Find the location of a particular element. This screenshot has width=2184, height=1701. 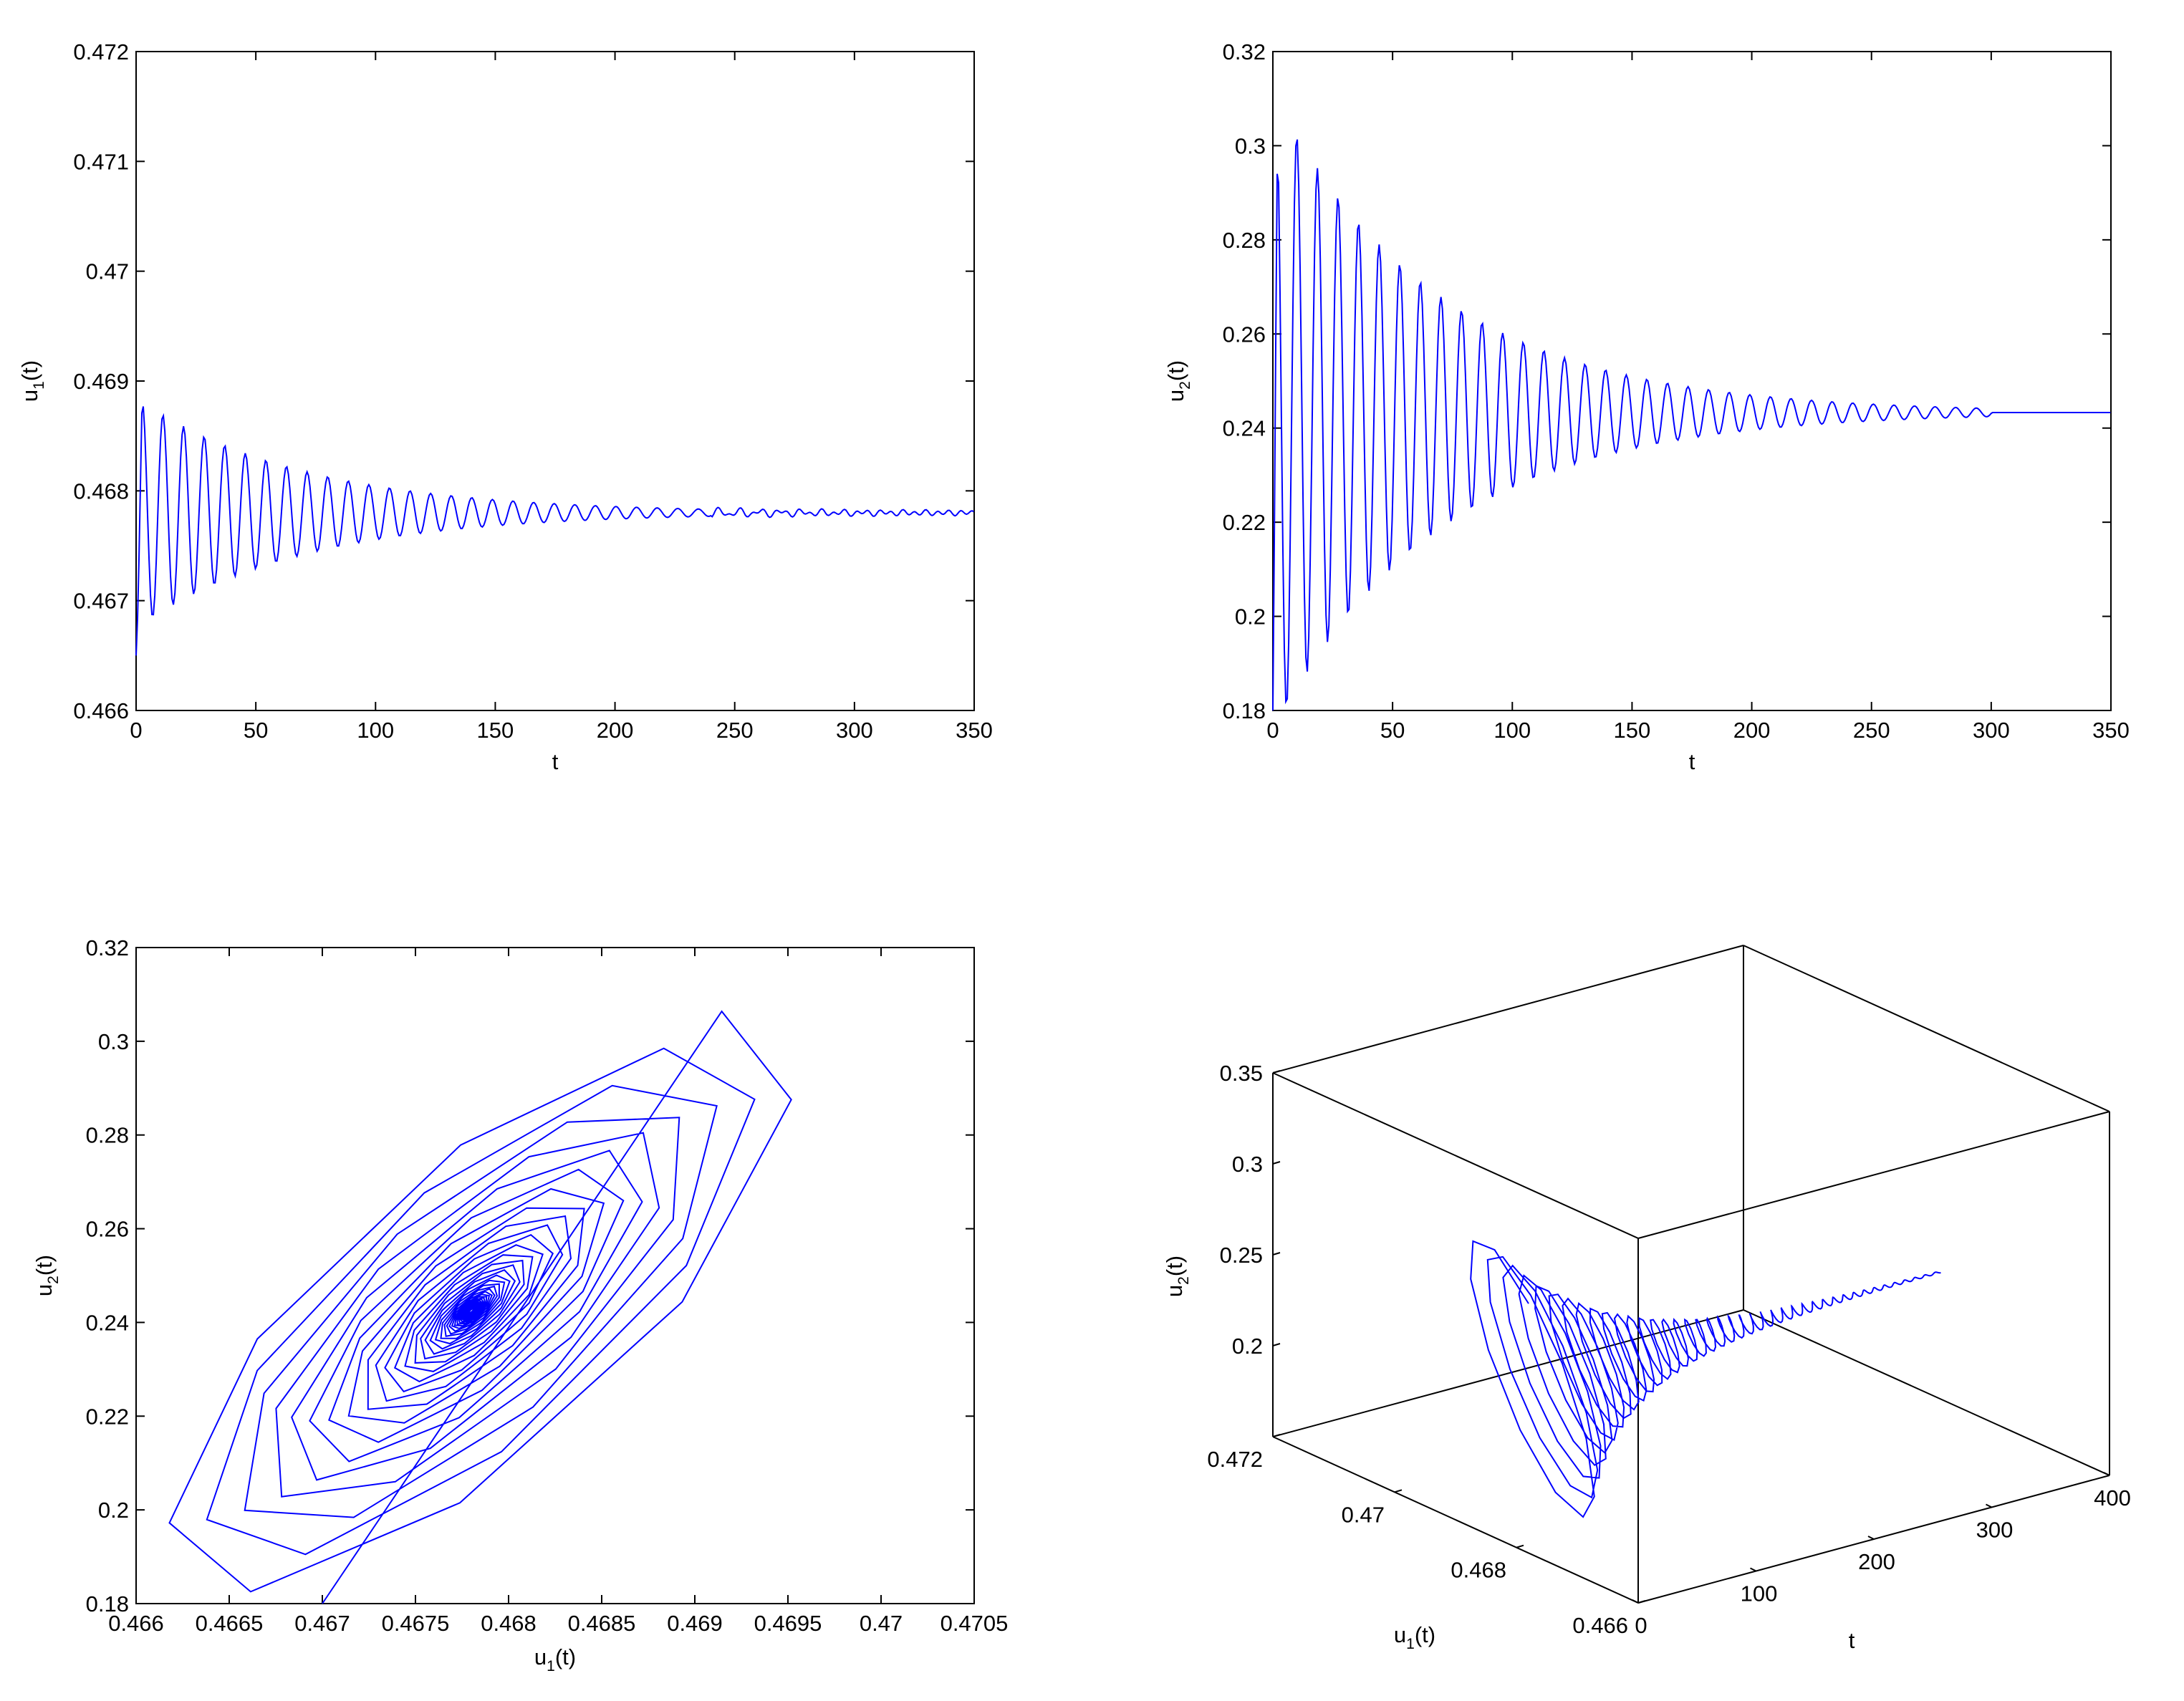

u1-tick-label: 0.466 is located at coordinates (1600, 1625).